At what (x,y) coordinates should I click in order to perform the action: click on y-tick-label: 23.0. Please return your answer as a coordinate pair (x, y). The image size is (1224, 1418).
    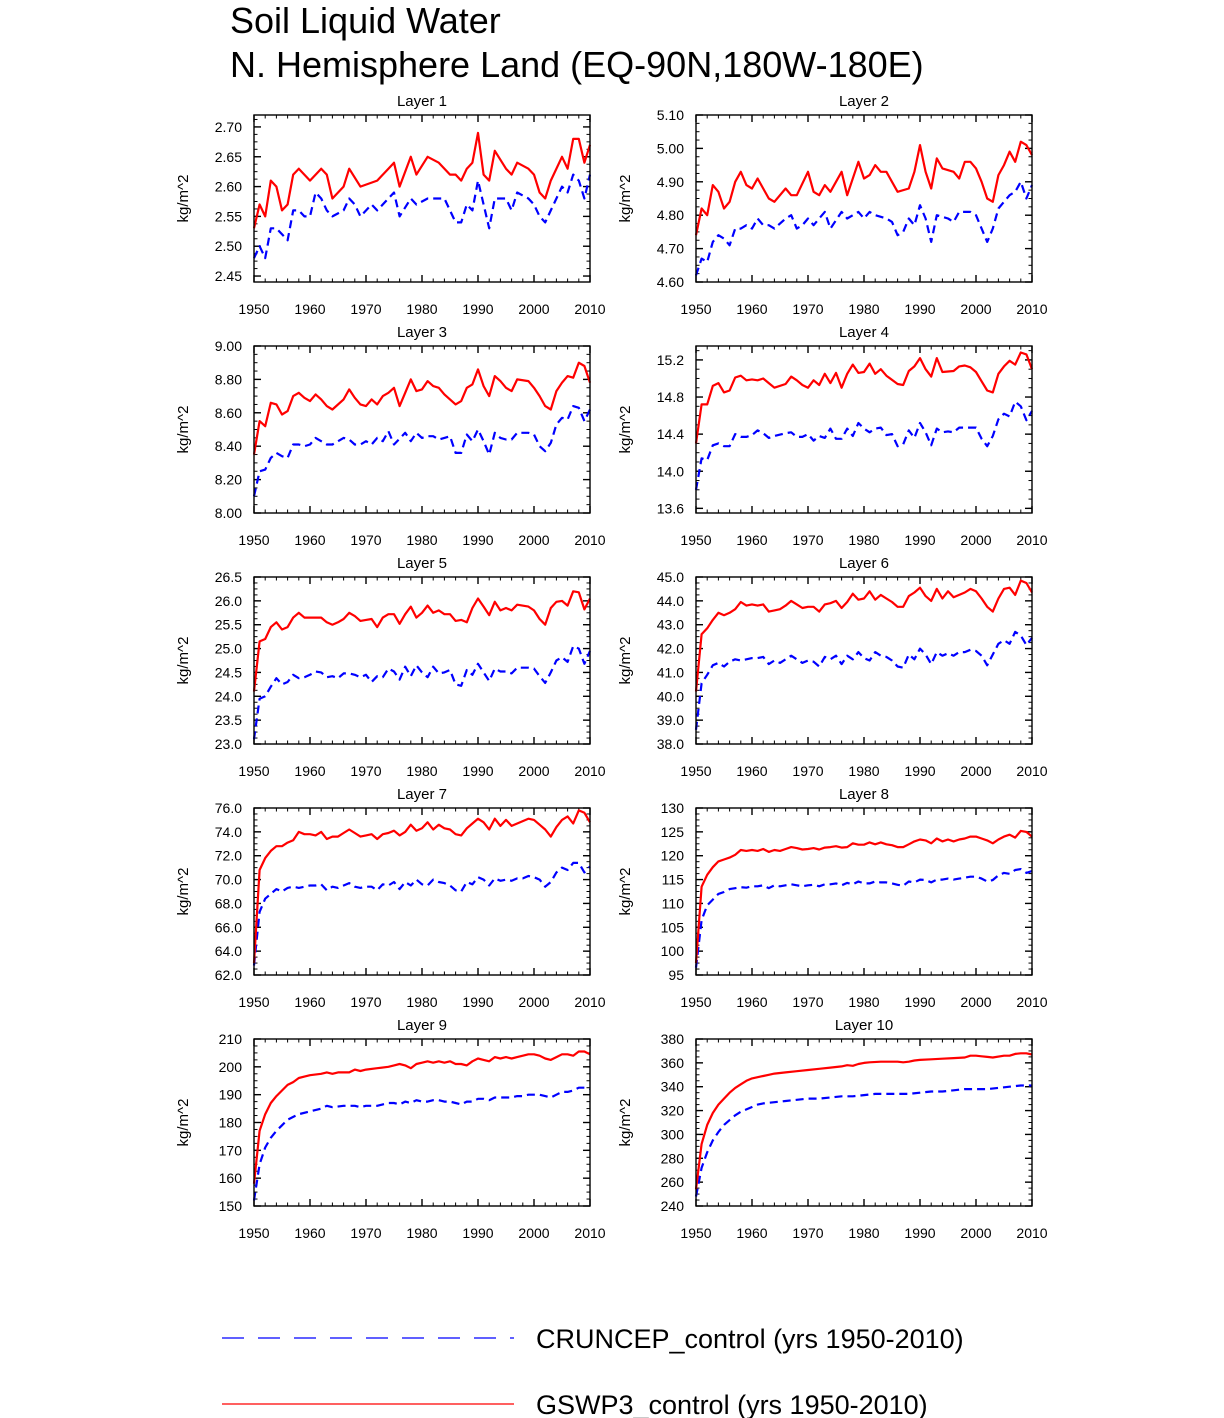
    Looking at the image, I should click on (228, 744).